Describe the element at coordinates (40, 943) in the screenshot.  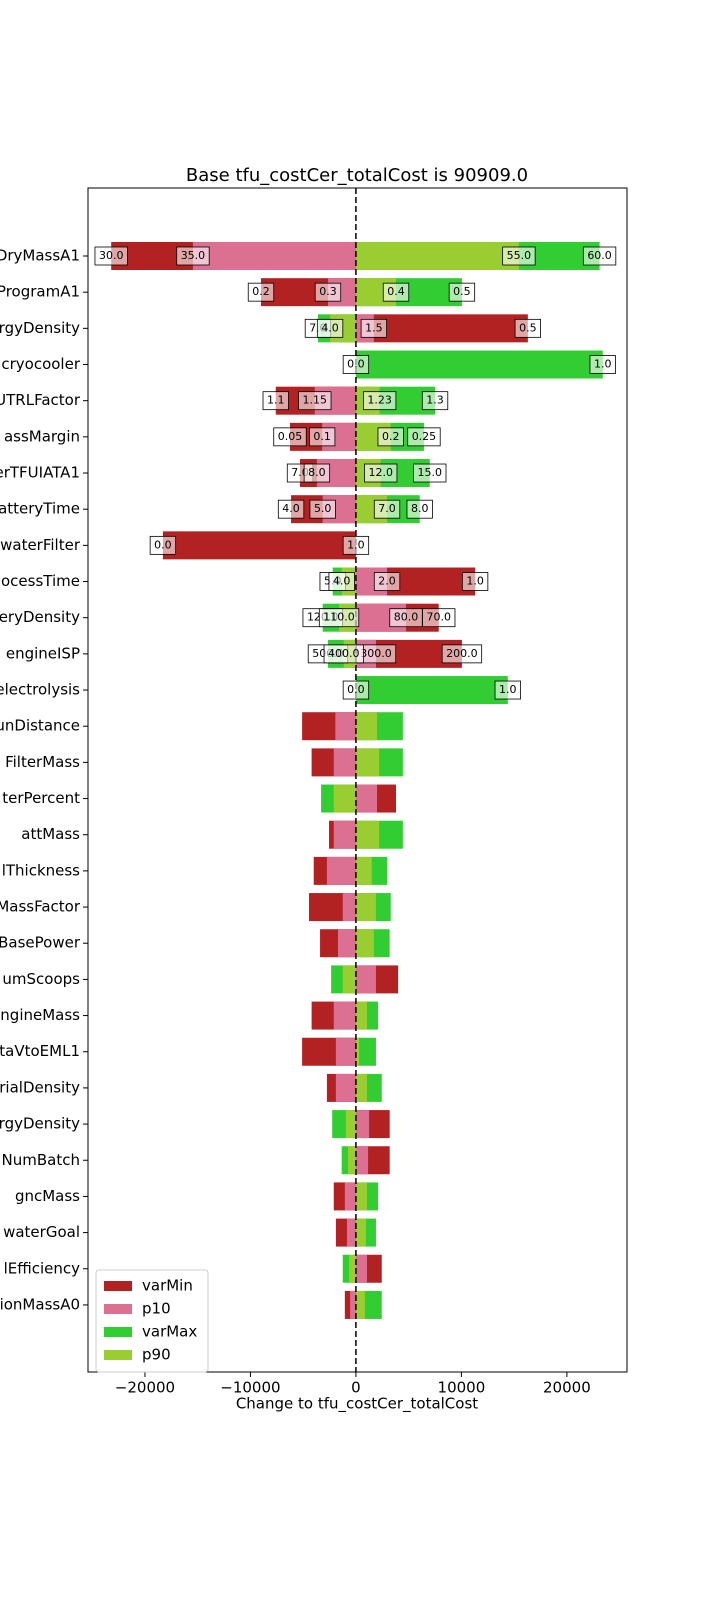
I see `y-tick-label: BasePower` at that location.